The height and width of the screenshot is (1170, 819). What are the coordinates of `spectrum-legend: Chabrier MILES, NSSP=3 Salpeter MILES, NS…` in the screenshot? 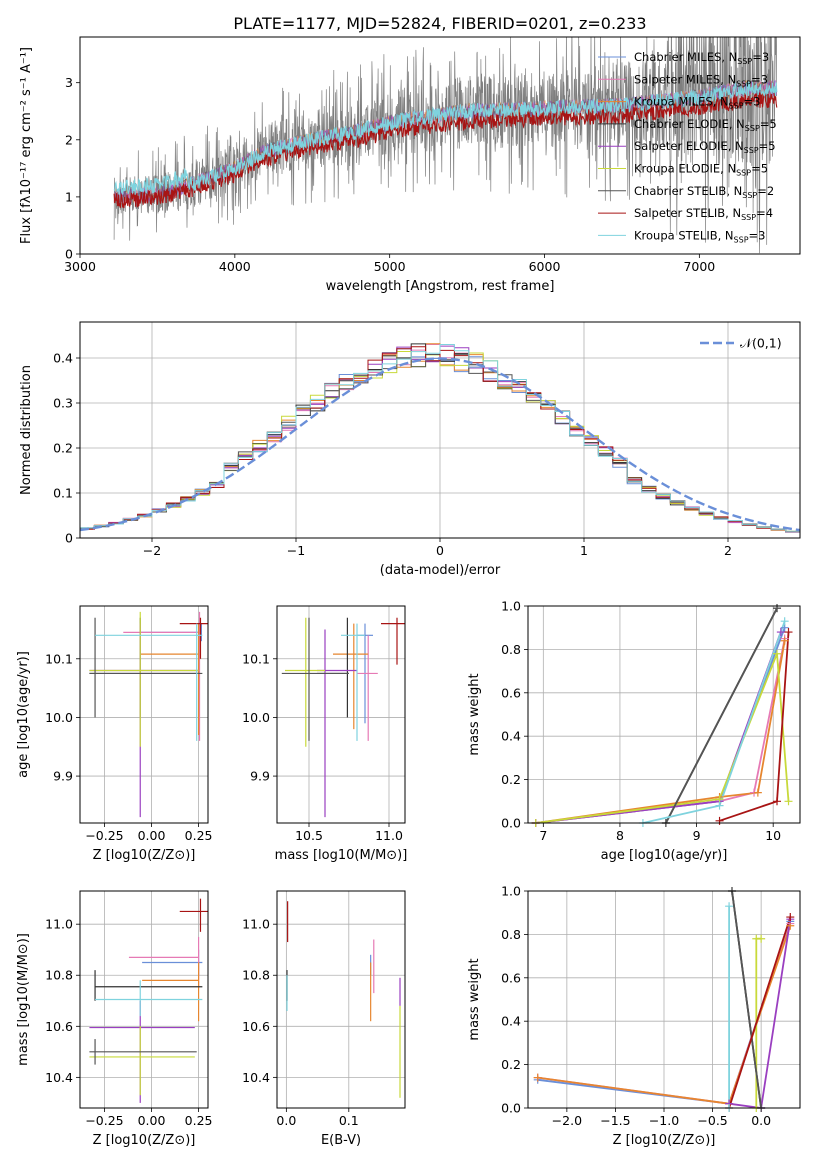 It's located at (687, 147).